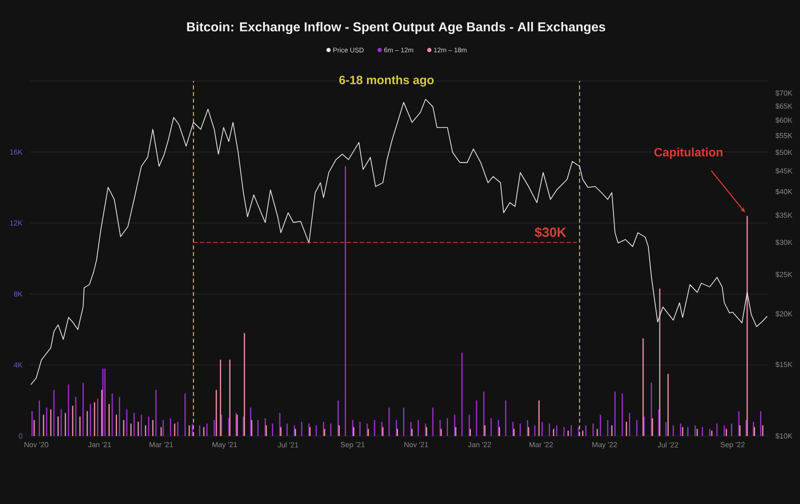 The width and height of the screenshot is (800, 504). I want to click on chart-title: Bitcoin: Exchange Inflow - Spent Output Age Bands - All Exchanges, so click(396, 28).